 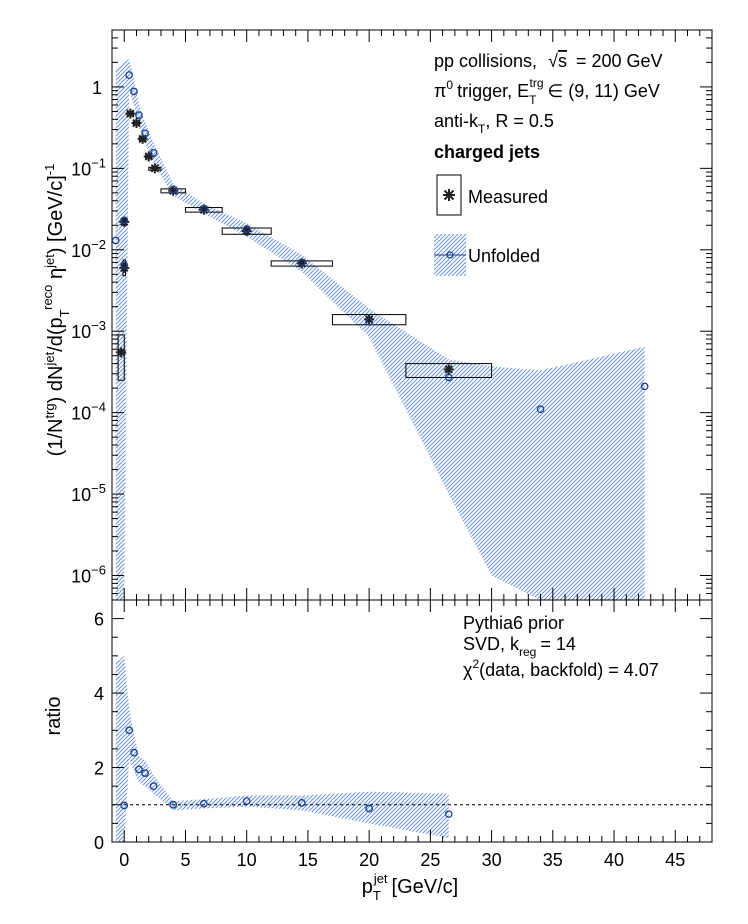 What do you see at coordinates (553, 860) in the screenshot?
I see `x-tick-label: 35` at bounding box center [553, 860].